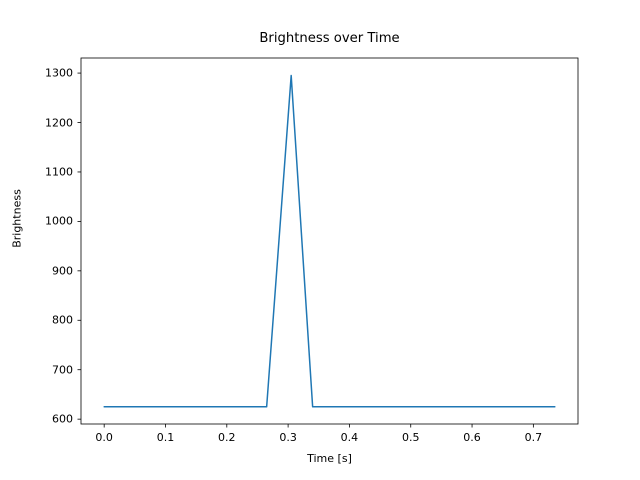 This screenshot has height=480, width=640. I want to click on y-tick-label: 600, so click(62, 419).